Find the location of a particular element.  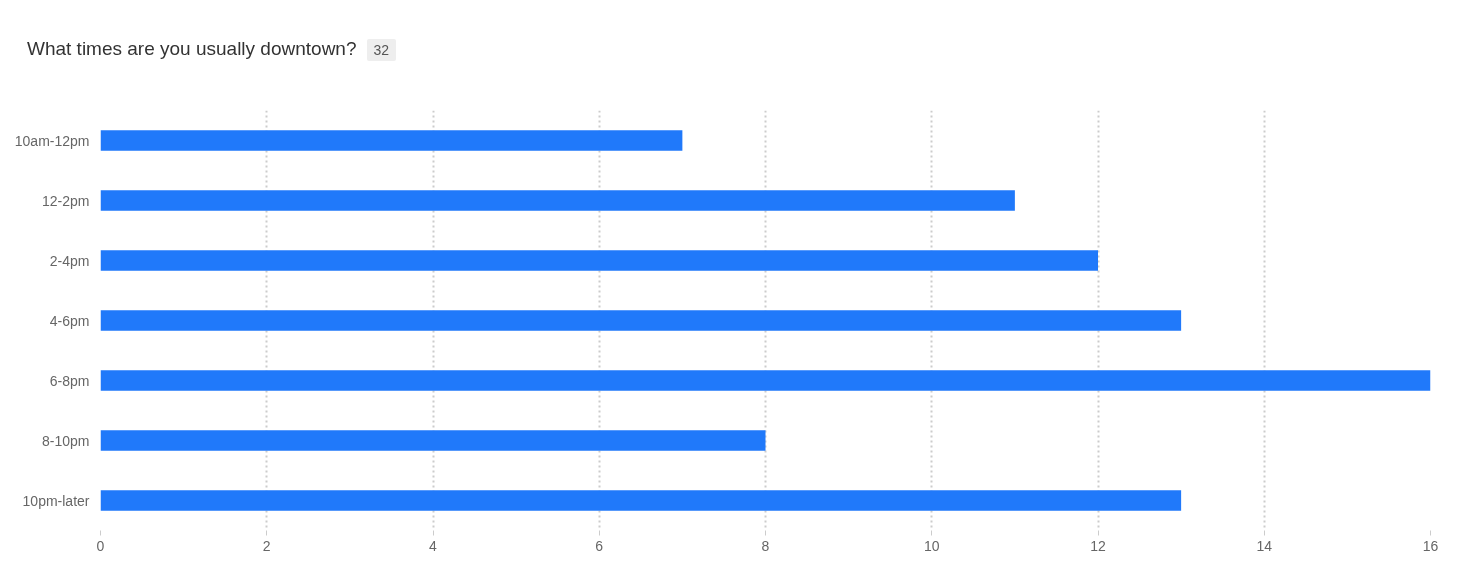

x-tick-label: 6 is located at coordinates (599, 545).